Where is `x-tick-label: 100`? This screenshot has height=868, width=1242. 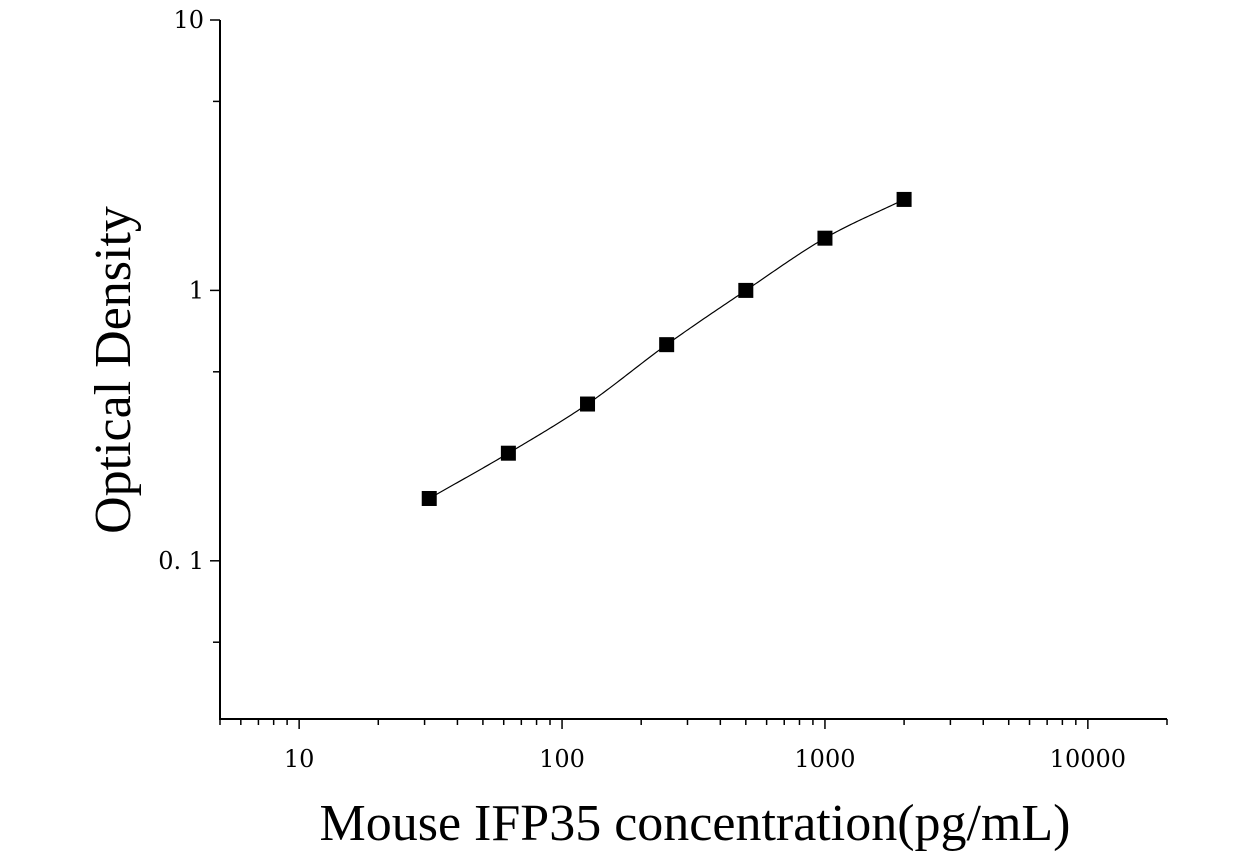 x-tick-label: 100 is located at coordinates (562, 759).